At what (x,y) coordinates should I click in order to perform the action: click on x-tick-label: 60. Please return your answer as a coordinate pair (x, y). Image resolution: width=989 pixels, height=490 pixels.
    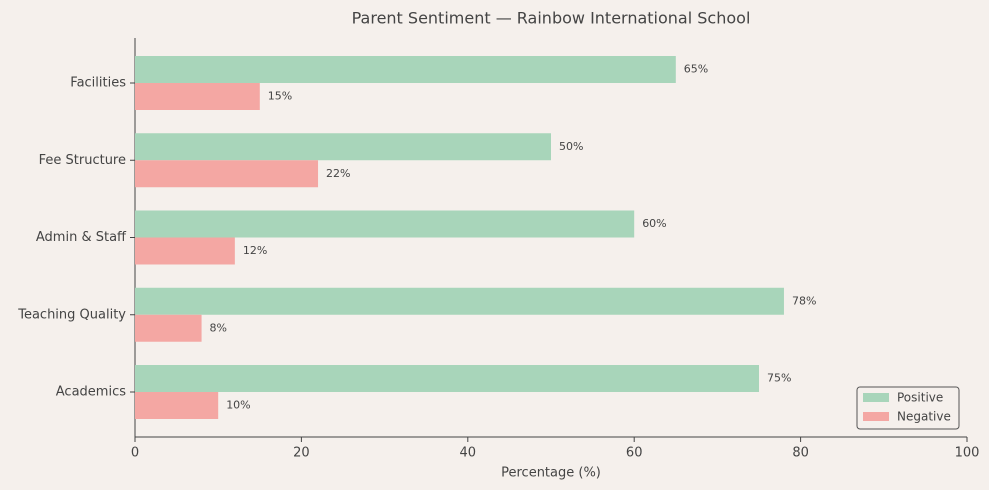
    Looking at the image, I should click on (634, 453).